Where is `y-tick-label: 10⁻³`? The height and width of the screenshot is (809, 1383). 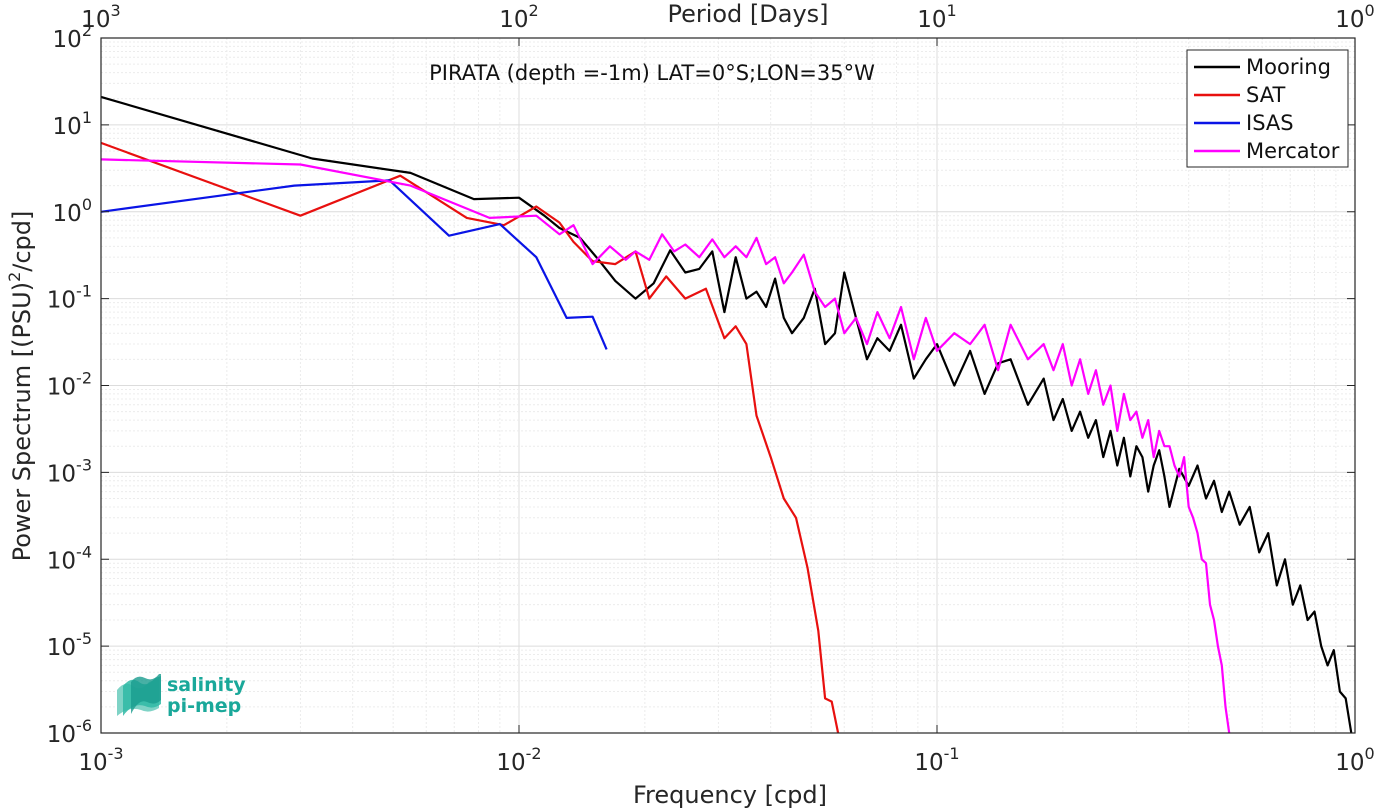 y-tick-label: 10⁻³ is located at coordinates (69, 471).